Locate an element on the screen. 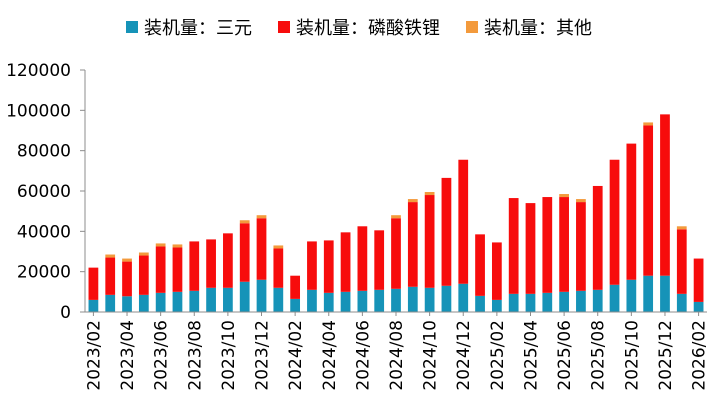  x-tick-label: 2025/10 is located at coordinates (632, 355).